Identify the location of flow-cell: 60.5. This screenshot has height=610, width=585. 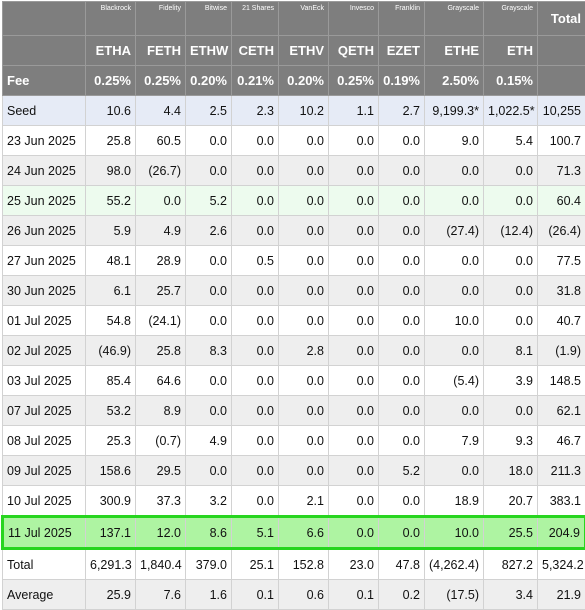
(161, 141).